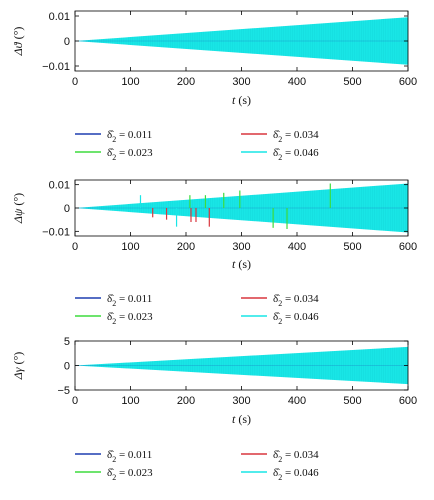  I want to click on y-axis-label: Δψ (°), so click(18, 208).